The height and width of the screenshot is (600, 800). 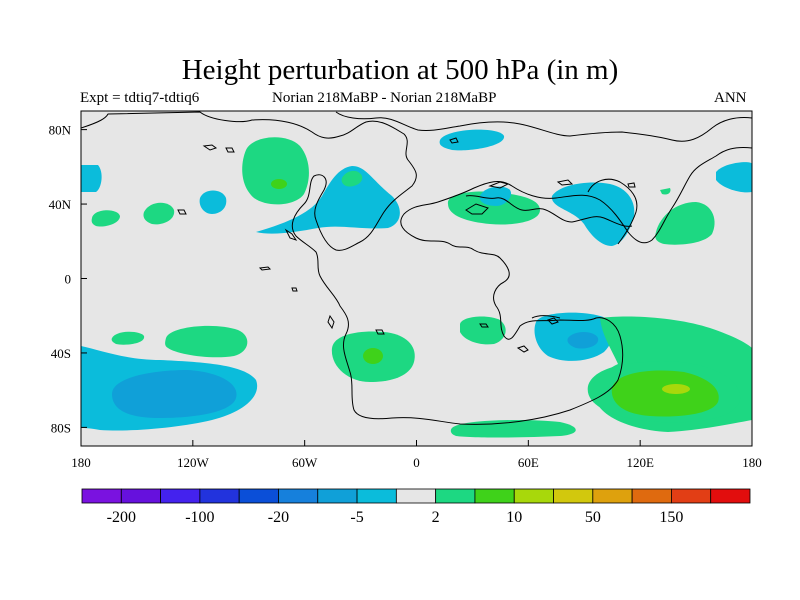 What do you see at coordinates (373, 356) in the screenshot?
I see `anomaly-south-america-core` at bounding box center [373, 356].